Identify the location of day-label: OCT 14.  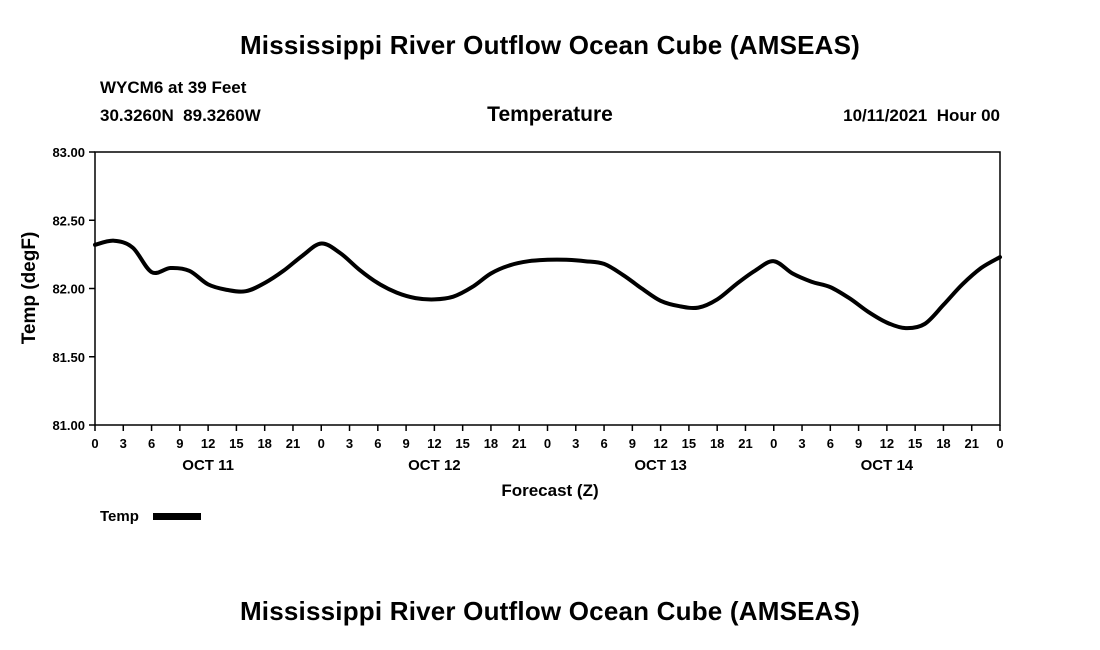
(887, 465).